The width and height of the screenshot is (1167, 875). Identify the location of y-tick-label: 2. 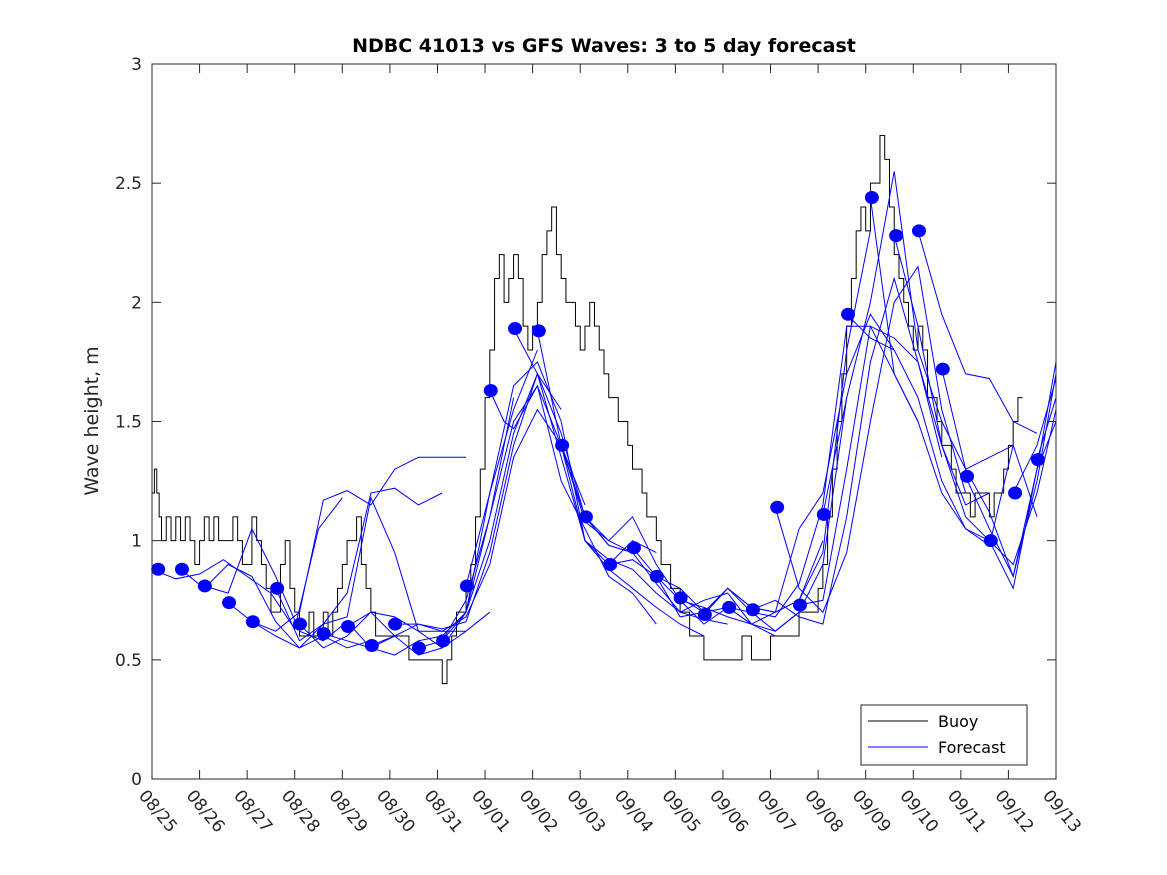
(136, 303).